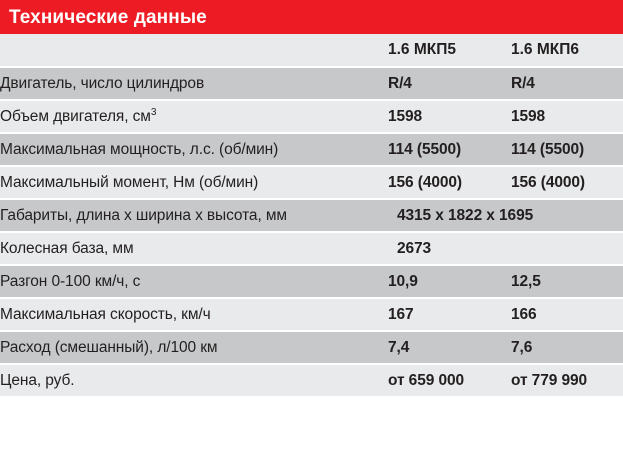 This screenshot has width=623, height=451. I want to click on spec-value-mkp5: R/4, so click(449, 84).